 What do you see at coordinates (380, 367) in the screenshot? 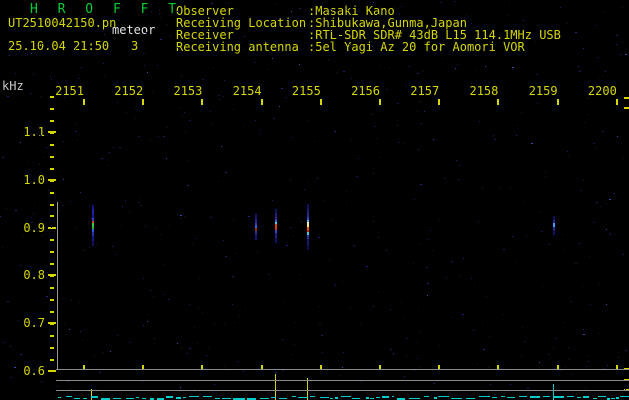
I see `time-tick-bottom` at bounding box center [380, 367].